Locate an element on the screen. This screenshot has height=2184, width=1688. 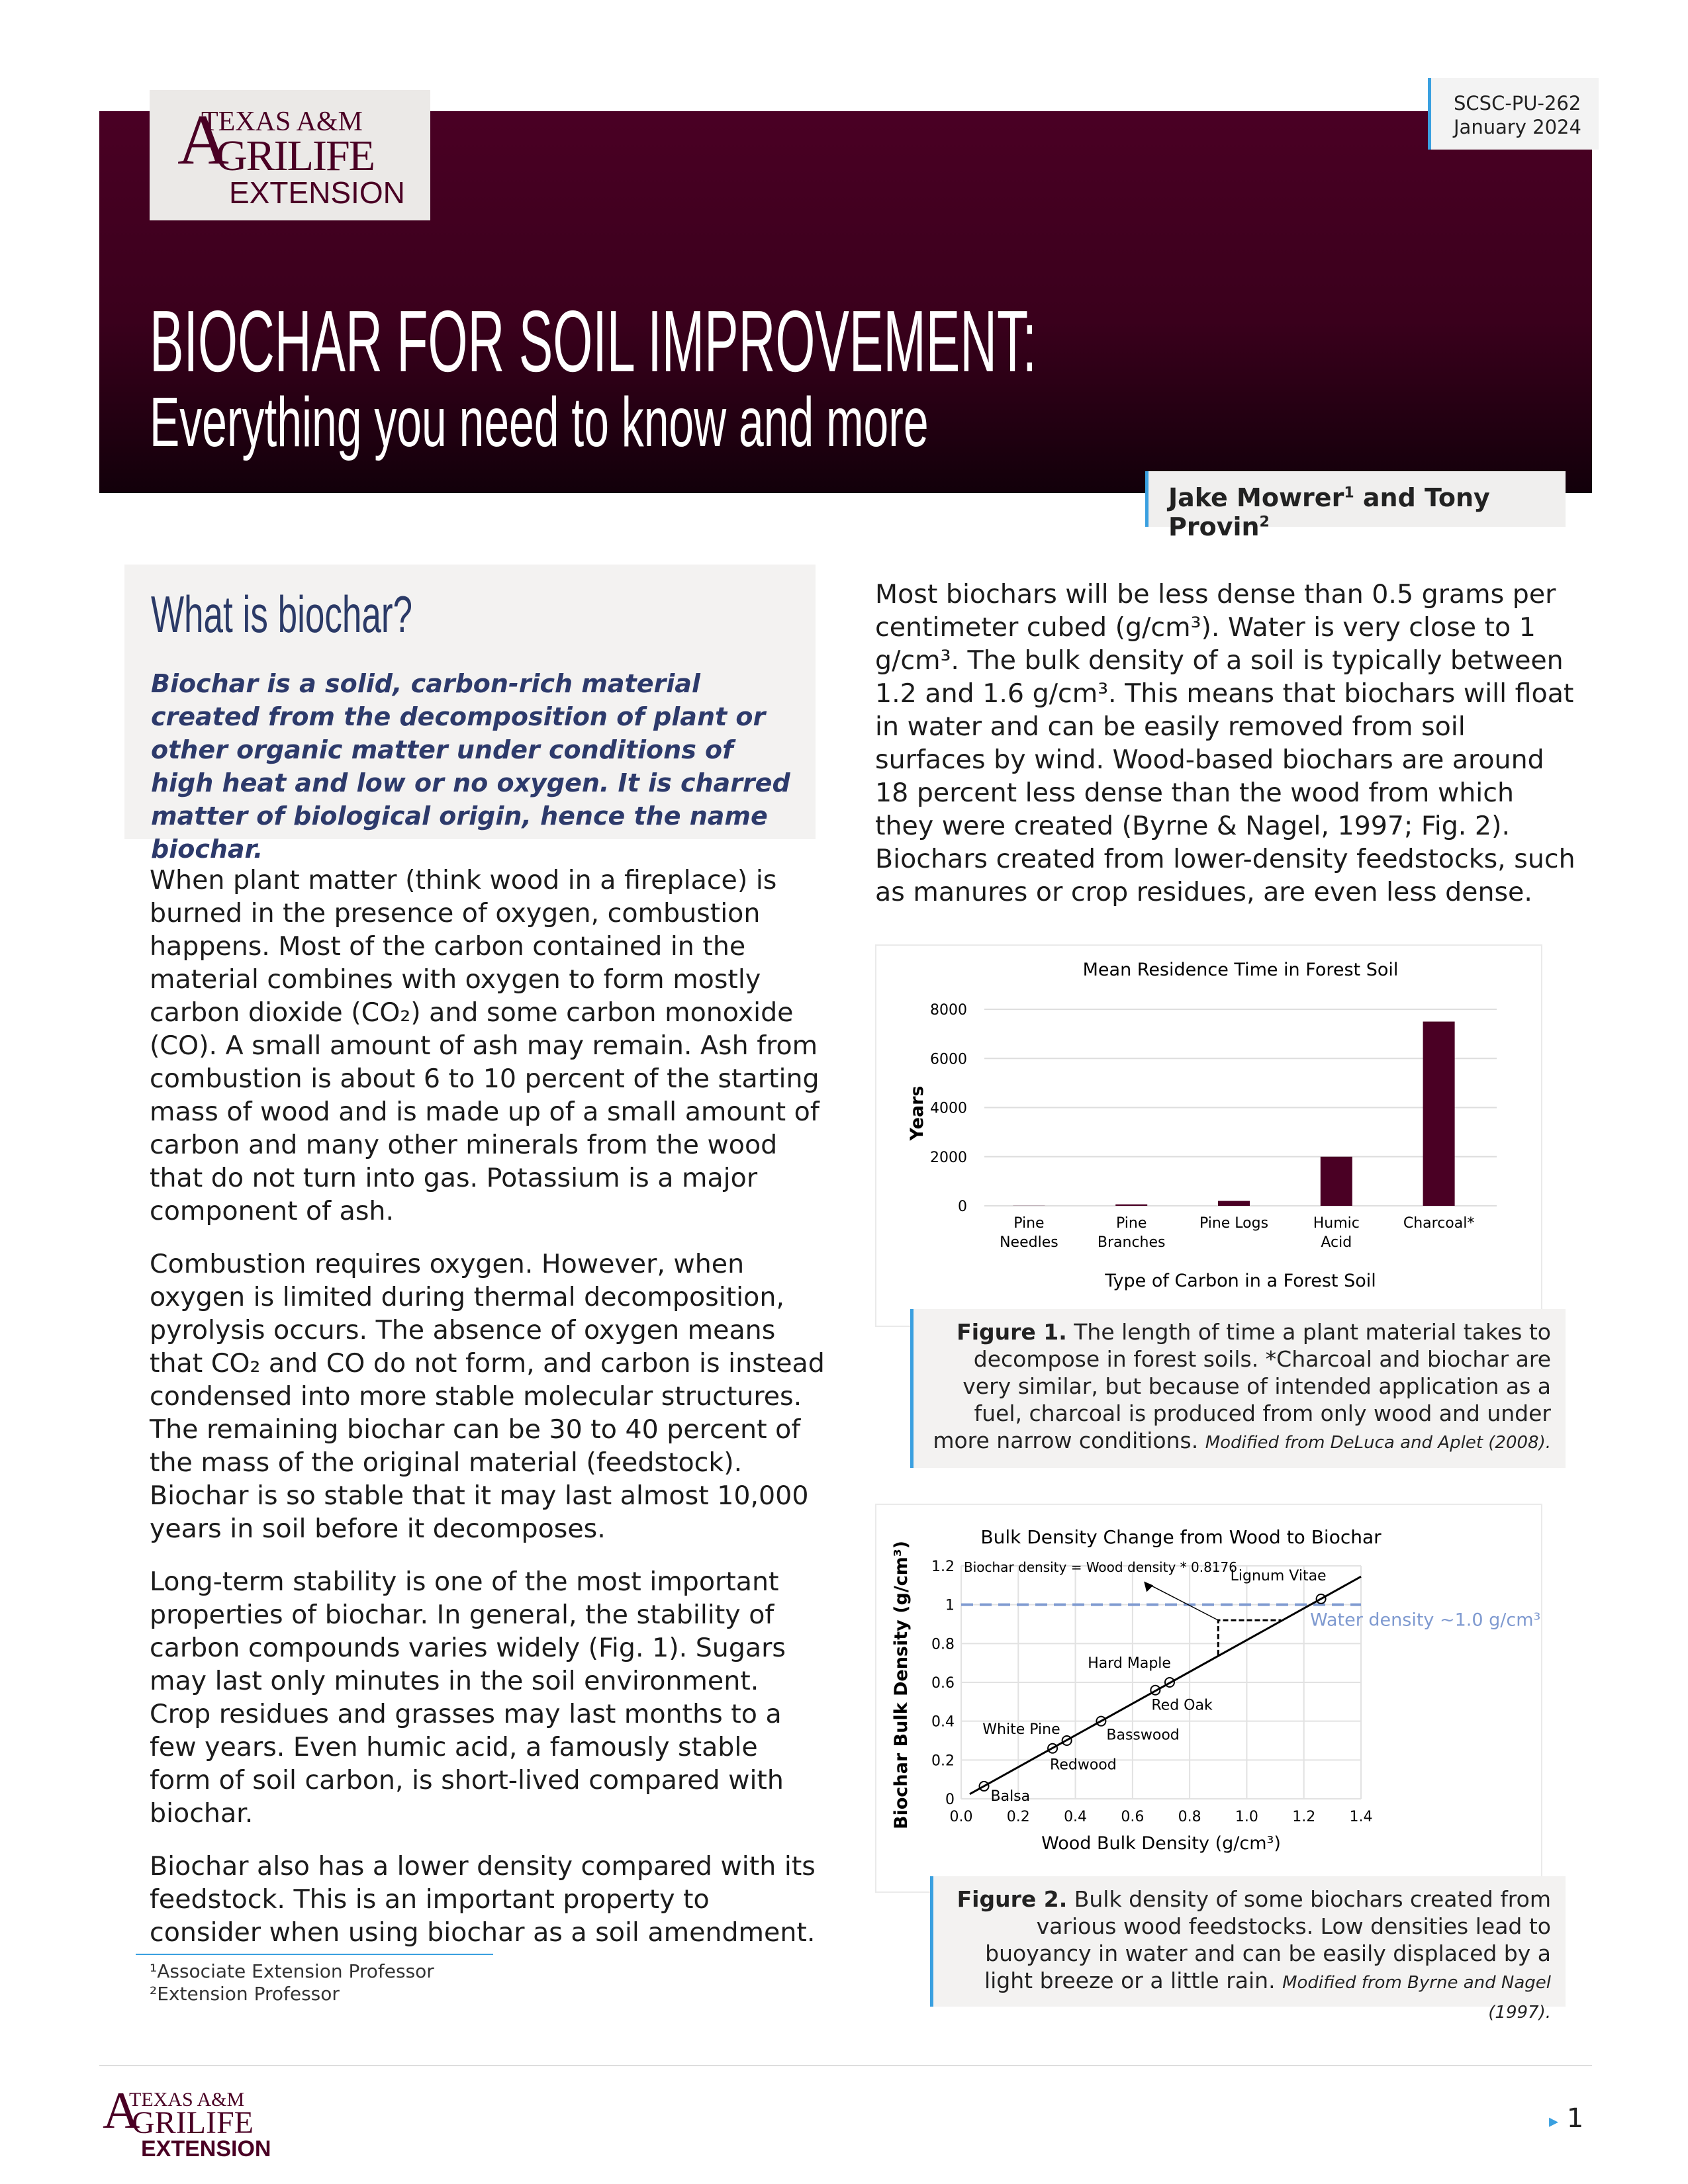
y-tick-label: 0.8 is located at coordinates (943, 1644).